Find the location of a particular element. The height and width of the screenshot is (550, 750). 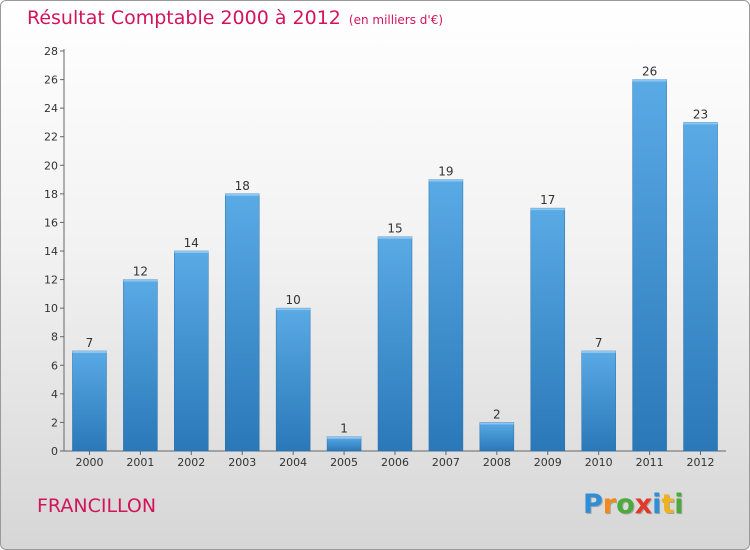

bar-group: 26 is located at coordinates (649, 258).